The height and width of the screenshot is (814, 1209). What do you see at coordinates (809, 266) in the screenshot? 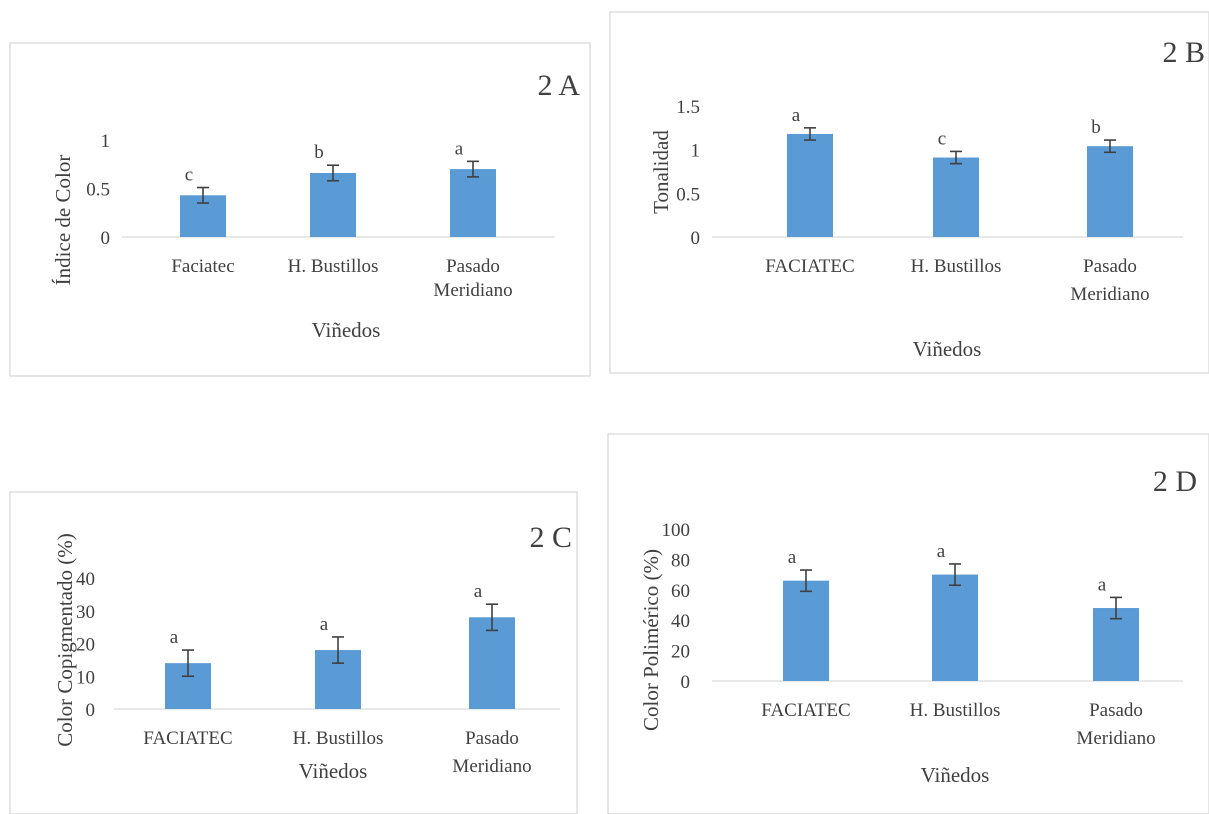
I see `category-label-b-0: FACIATEC` at bounding box center [809, 266].